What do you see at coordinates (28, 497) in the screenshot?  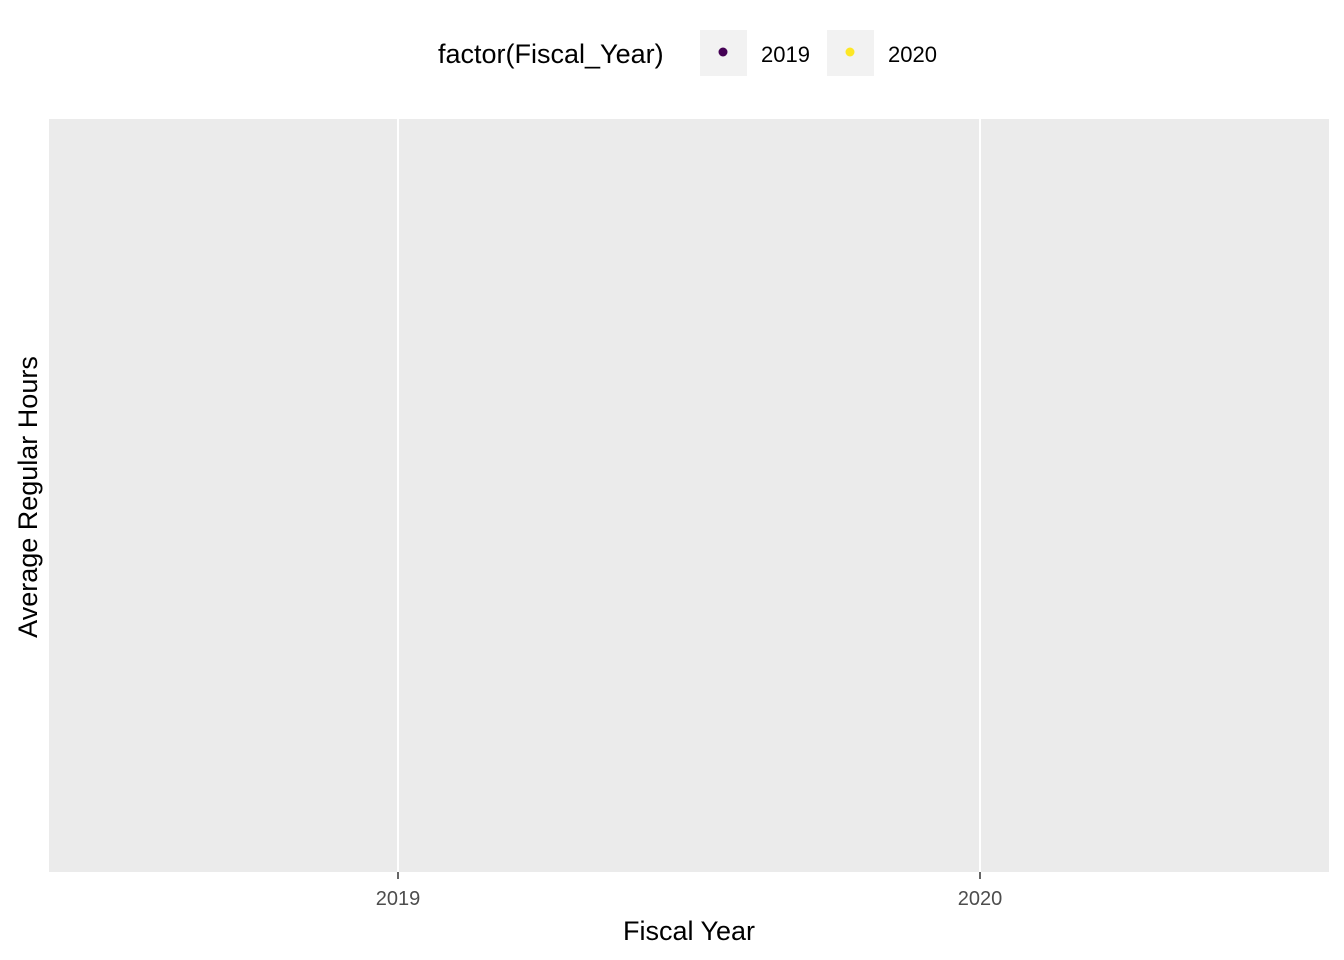 I see `y-axis-title: Average Regular Hours` at bounding box center [28, 497].